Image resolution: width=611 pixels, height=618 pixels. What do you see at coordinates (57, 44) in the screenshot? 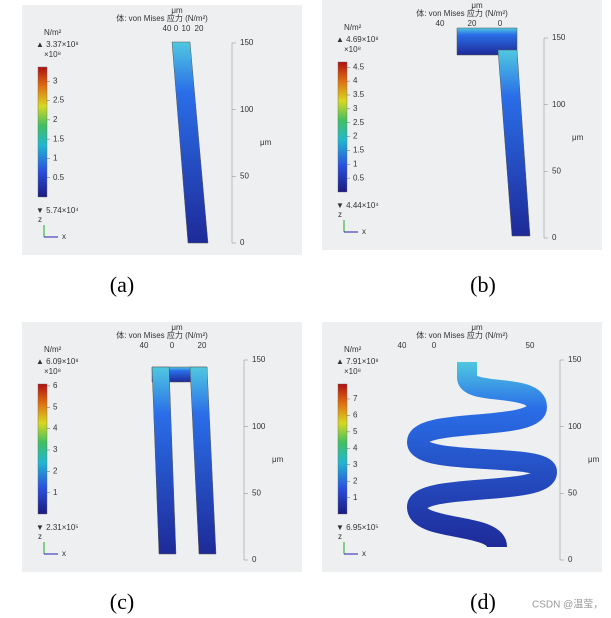
I see `colorbar-max: ▲ 3.37×10⁸` at bounding box center [57, 44].